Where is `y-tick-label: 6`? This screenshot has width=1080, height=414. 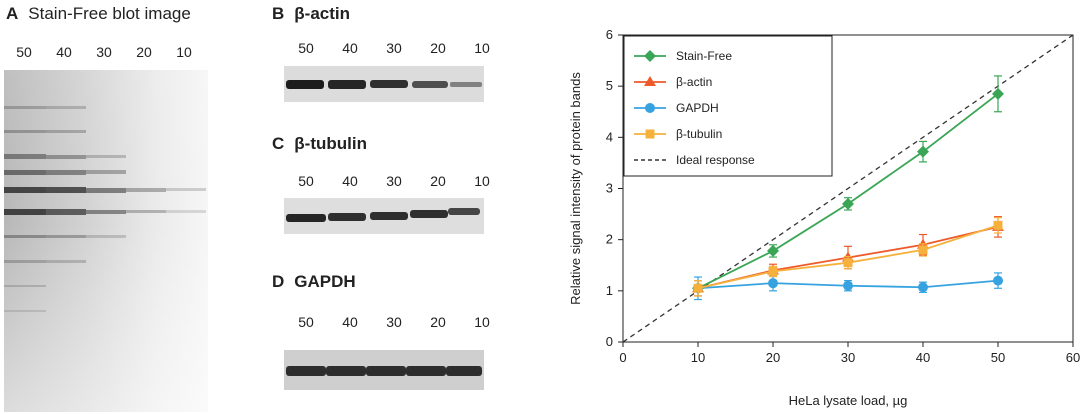 y-tick-label: 6 is located at coordinates (609, 34).